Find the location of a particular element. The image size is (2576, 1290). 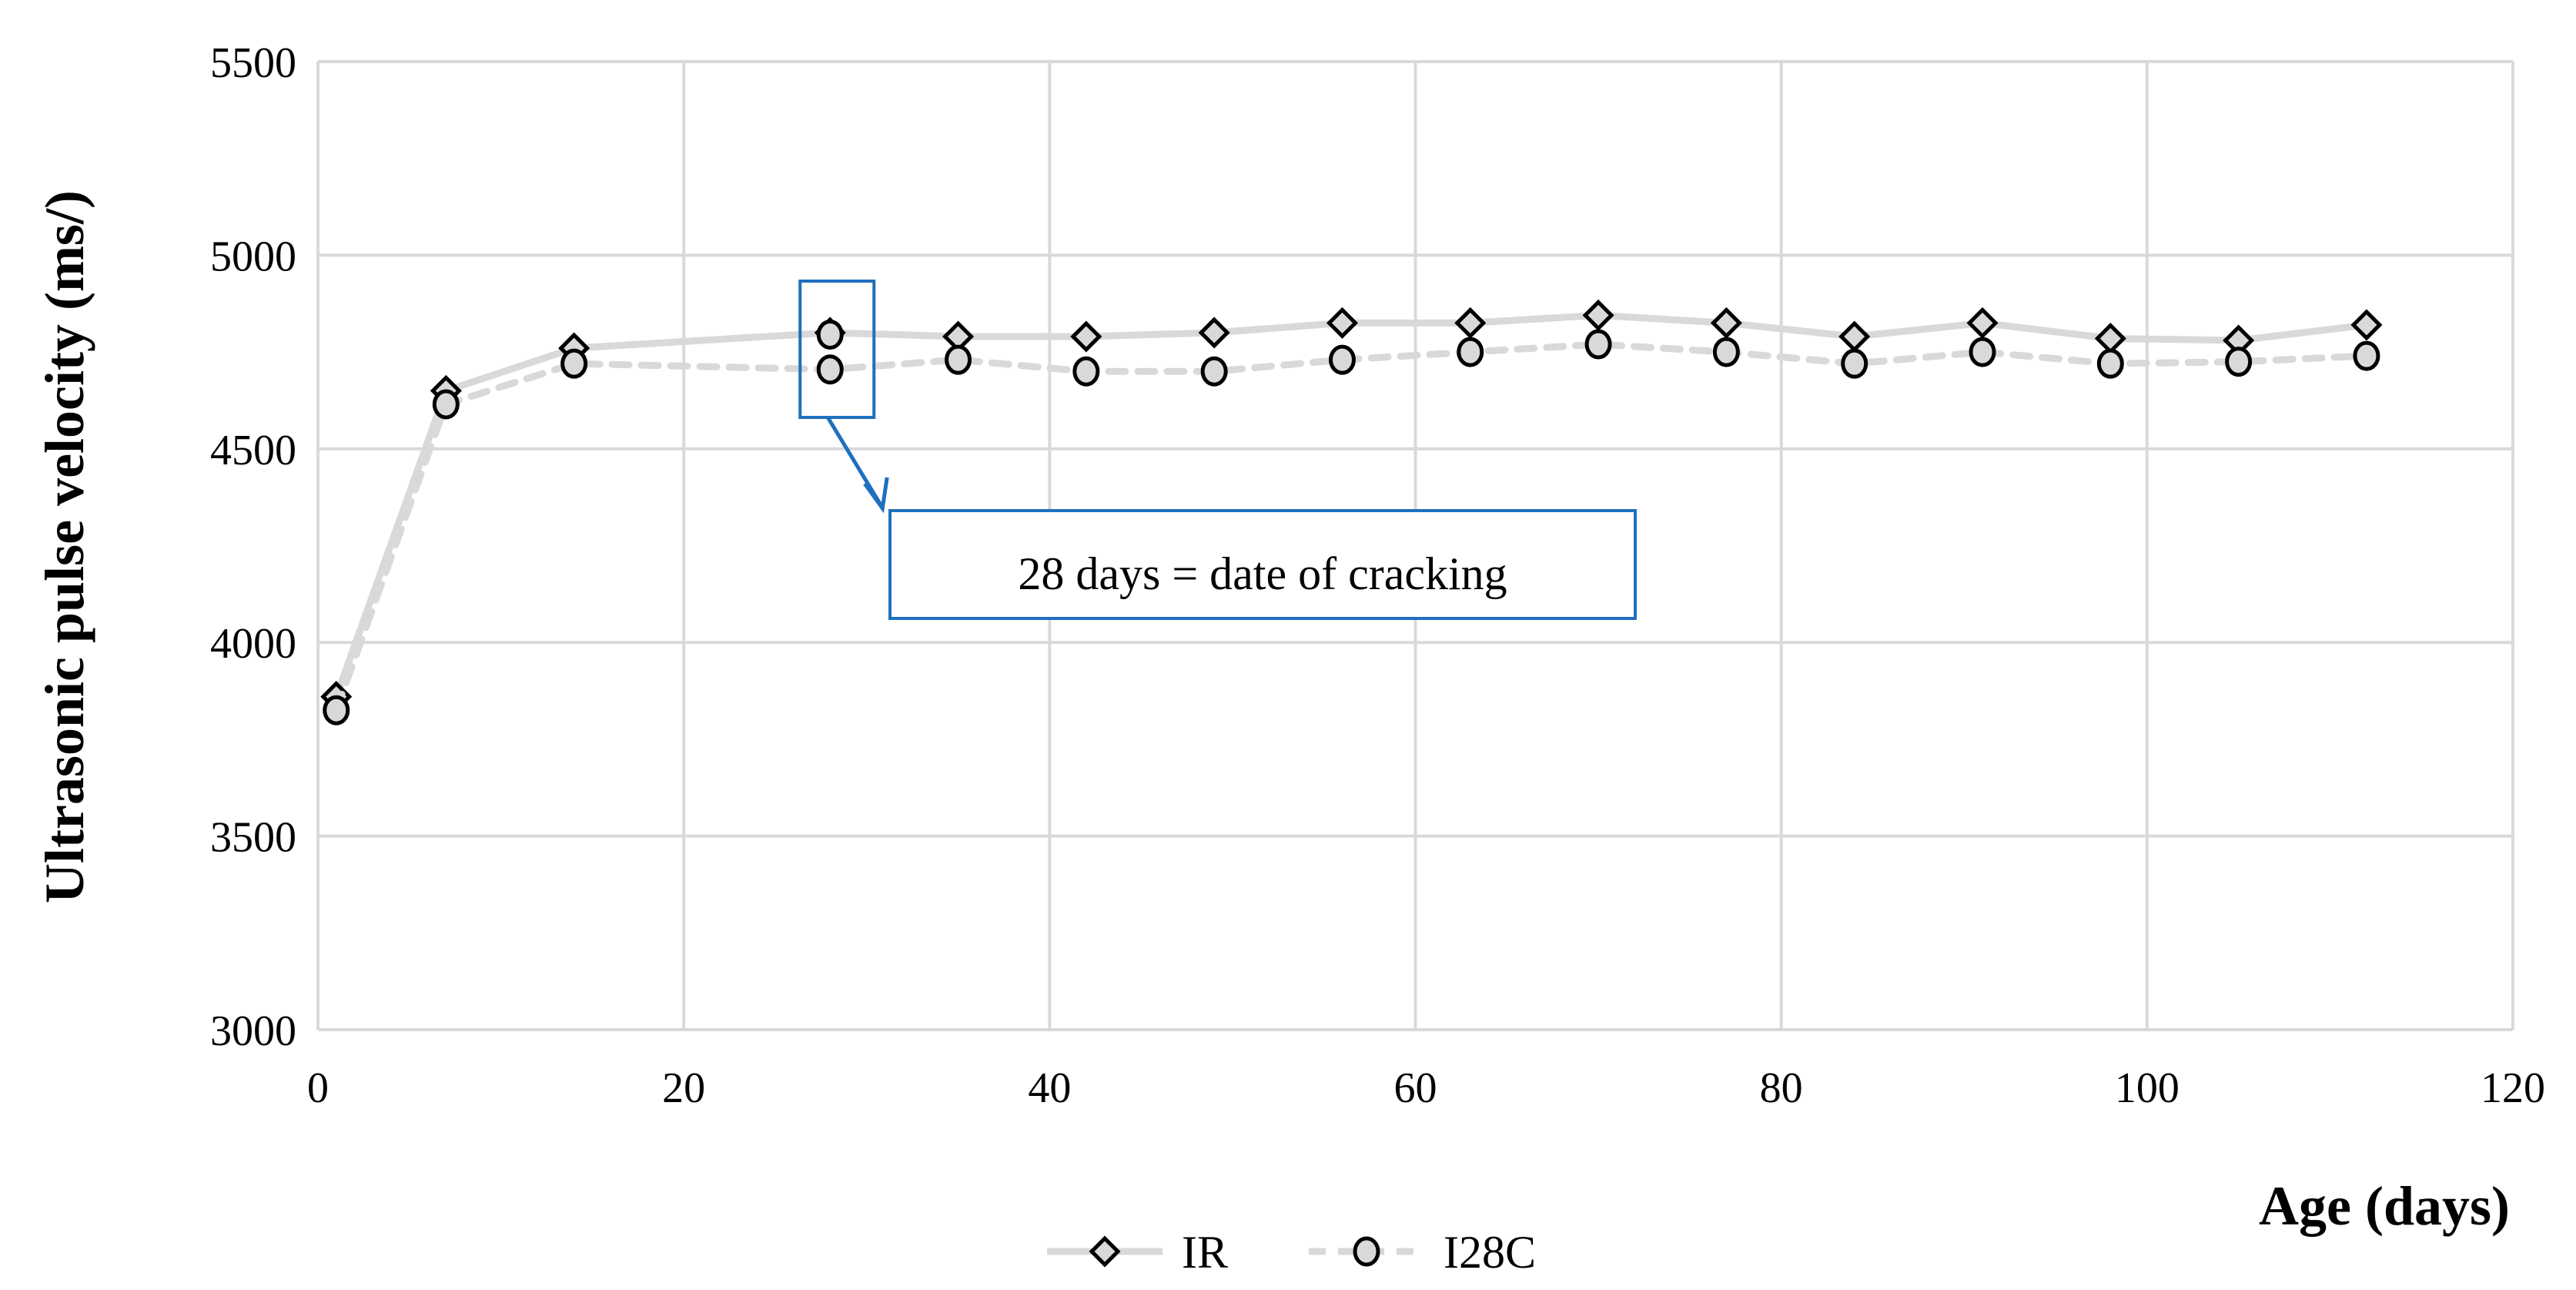

highlight-box is located at coordinates (837, 349).